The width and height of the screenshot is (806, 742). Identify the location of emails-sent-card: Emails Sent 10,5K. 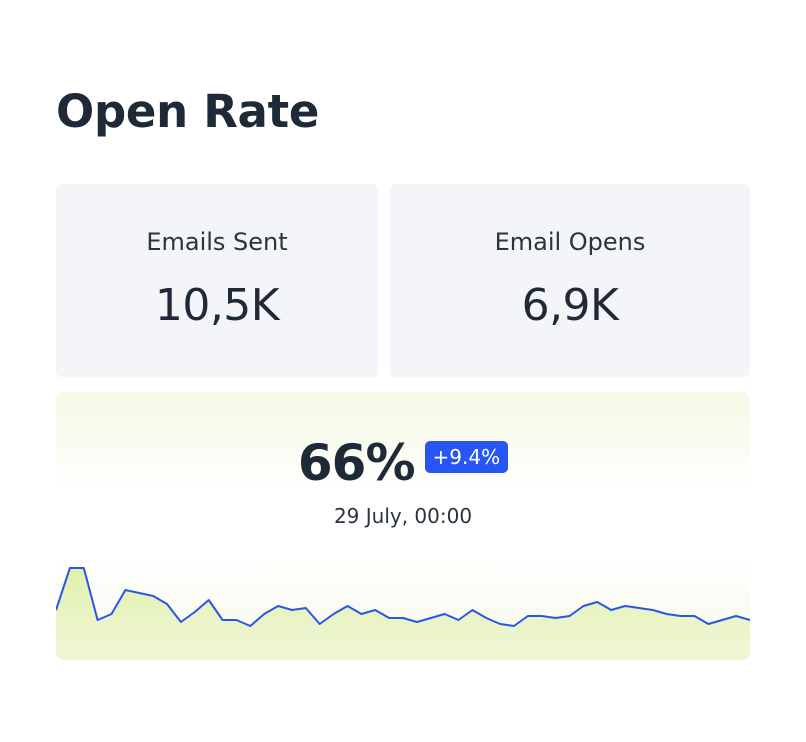
(217, 280).